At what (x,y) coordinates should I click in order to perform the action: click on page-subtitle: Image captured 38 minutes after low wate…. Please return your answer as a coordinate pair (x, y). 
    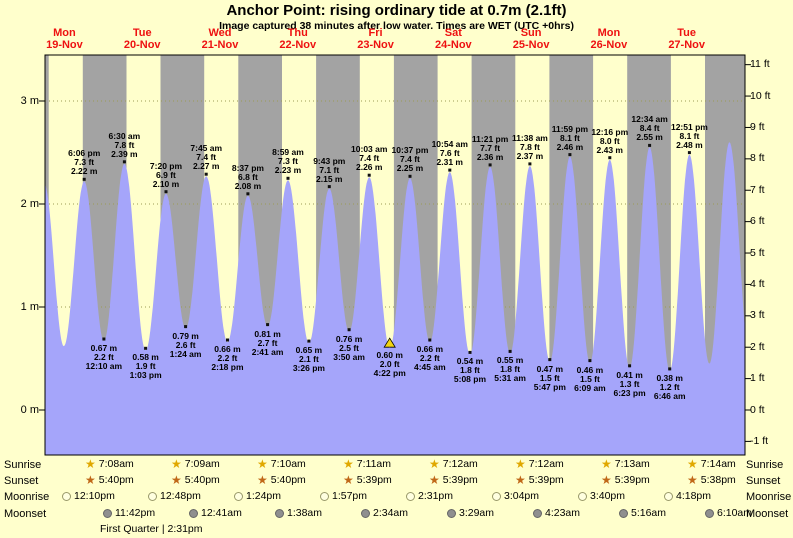
    Looking at the image, I should click on (396, 26).